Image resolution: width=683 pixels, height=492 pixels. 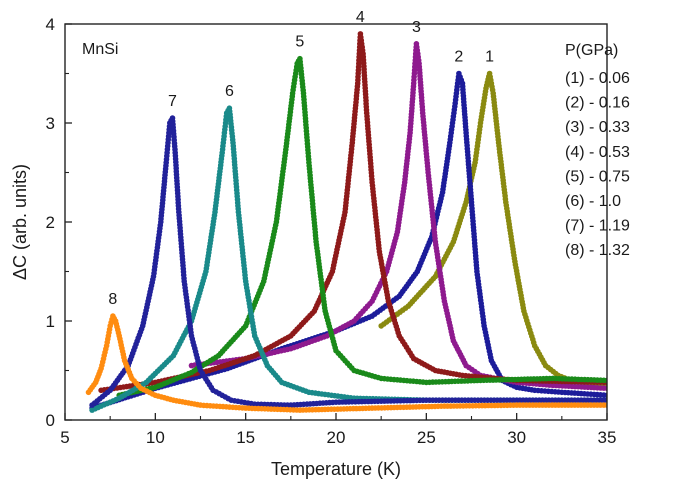 What do you see at coordinates (597, 78) in the screenshot?
I see `legend-entry: (1) - 0.06` at bounding box center [597, 78].